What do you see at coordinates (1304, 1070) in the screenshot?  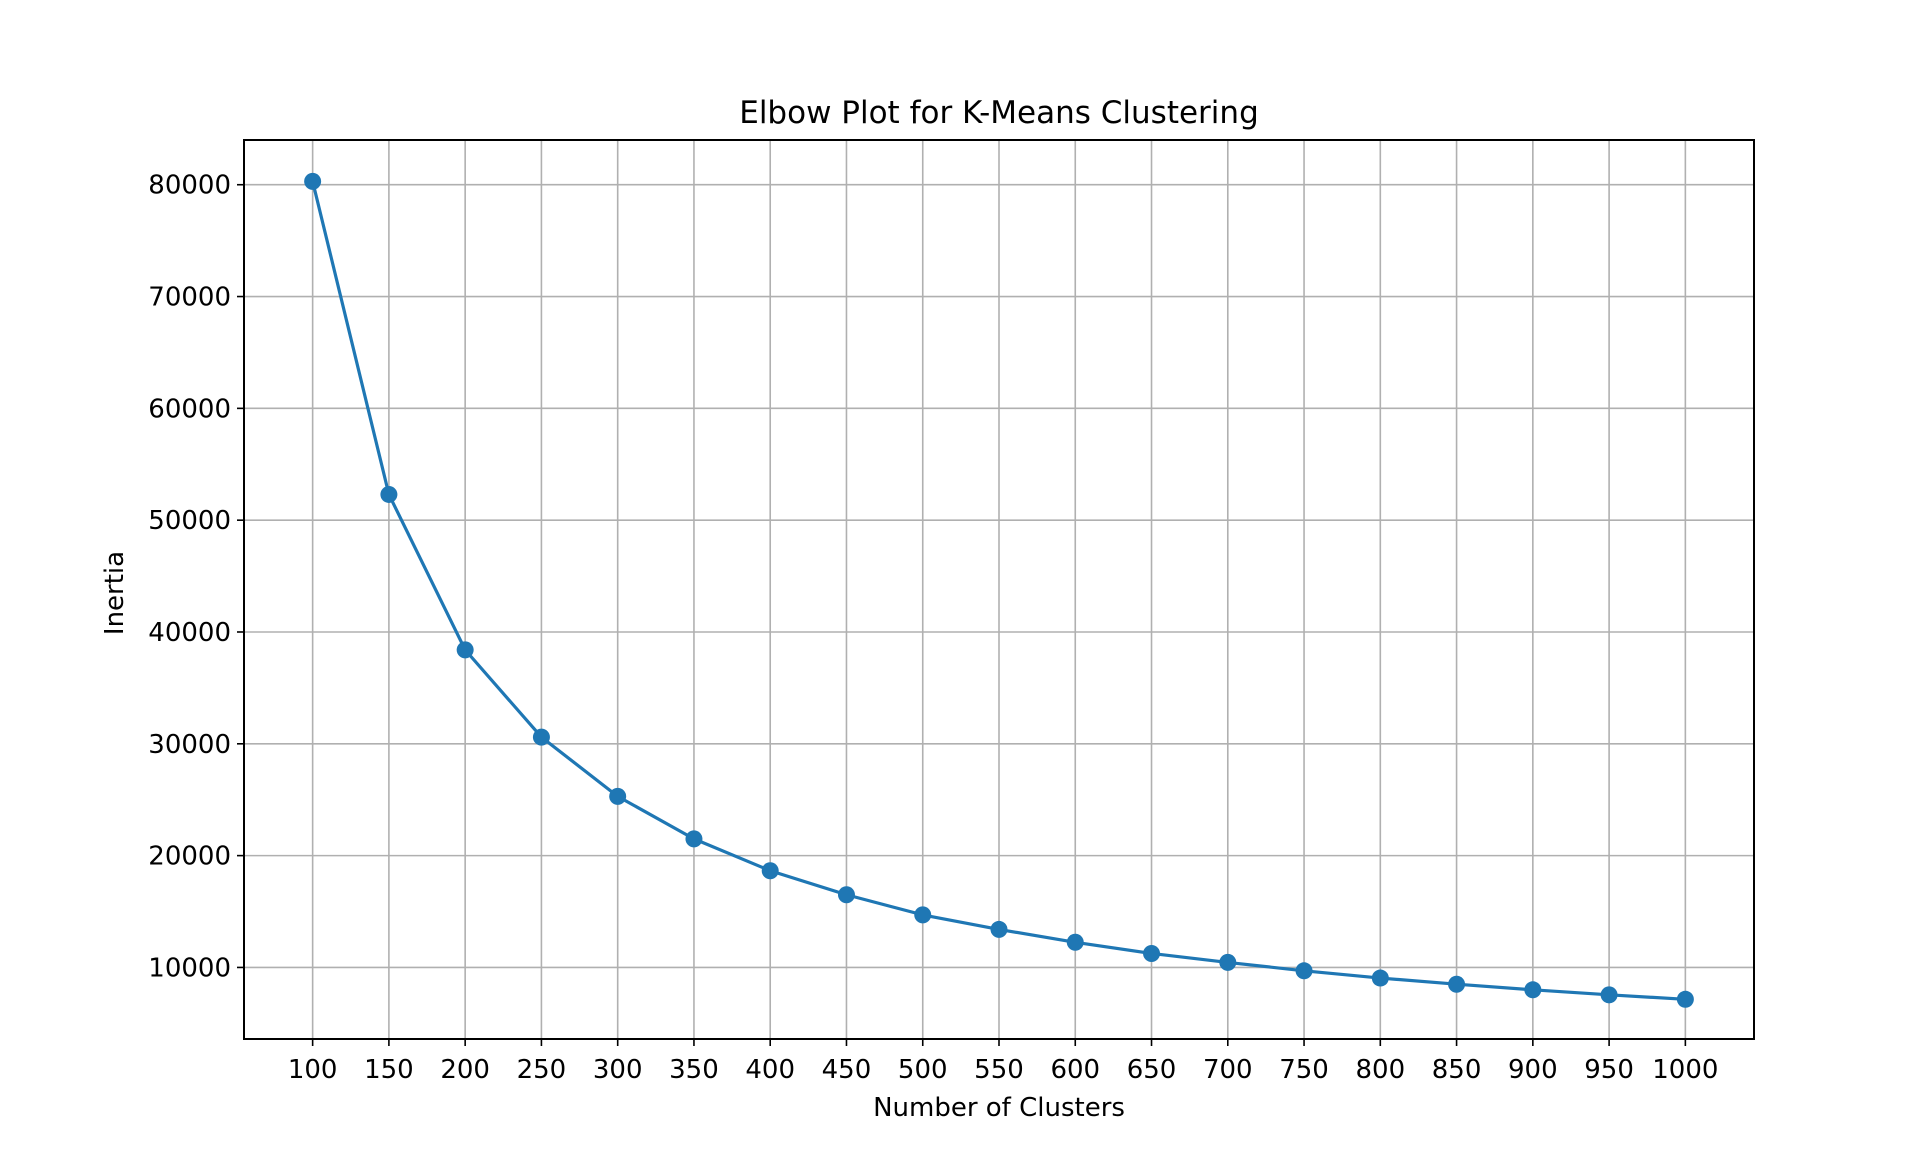 I see `x-tick-label: 750` at bounding box center [1304, 1070].